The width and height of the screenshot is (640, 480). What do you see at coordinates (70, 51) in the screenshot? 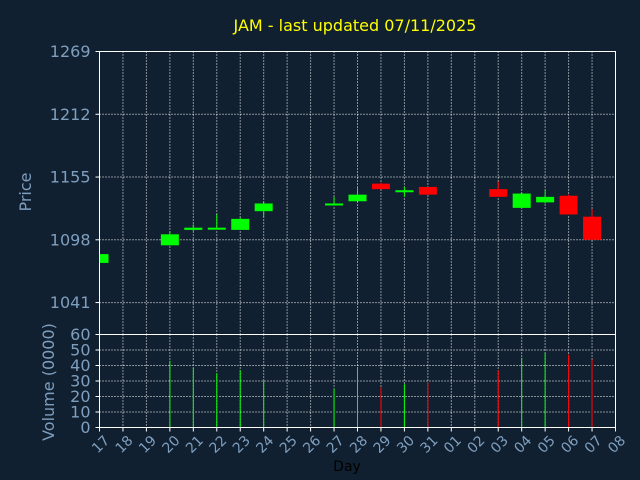
I see `price-tick-label: 1269` at bounding box center [70, 51].